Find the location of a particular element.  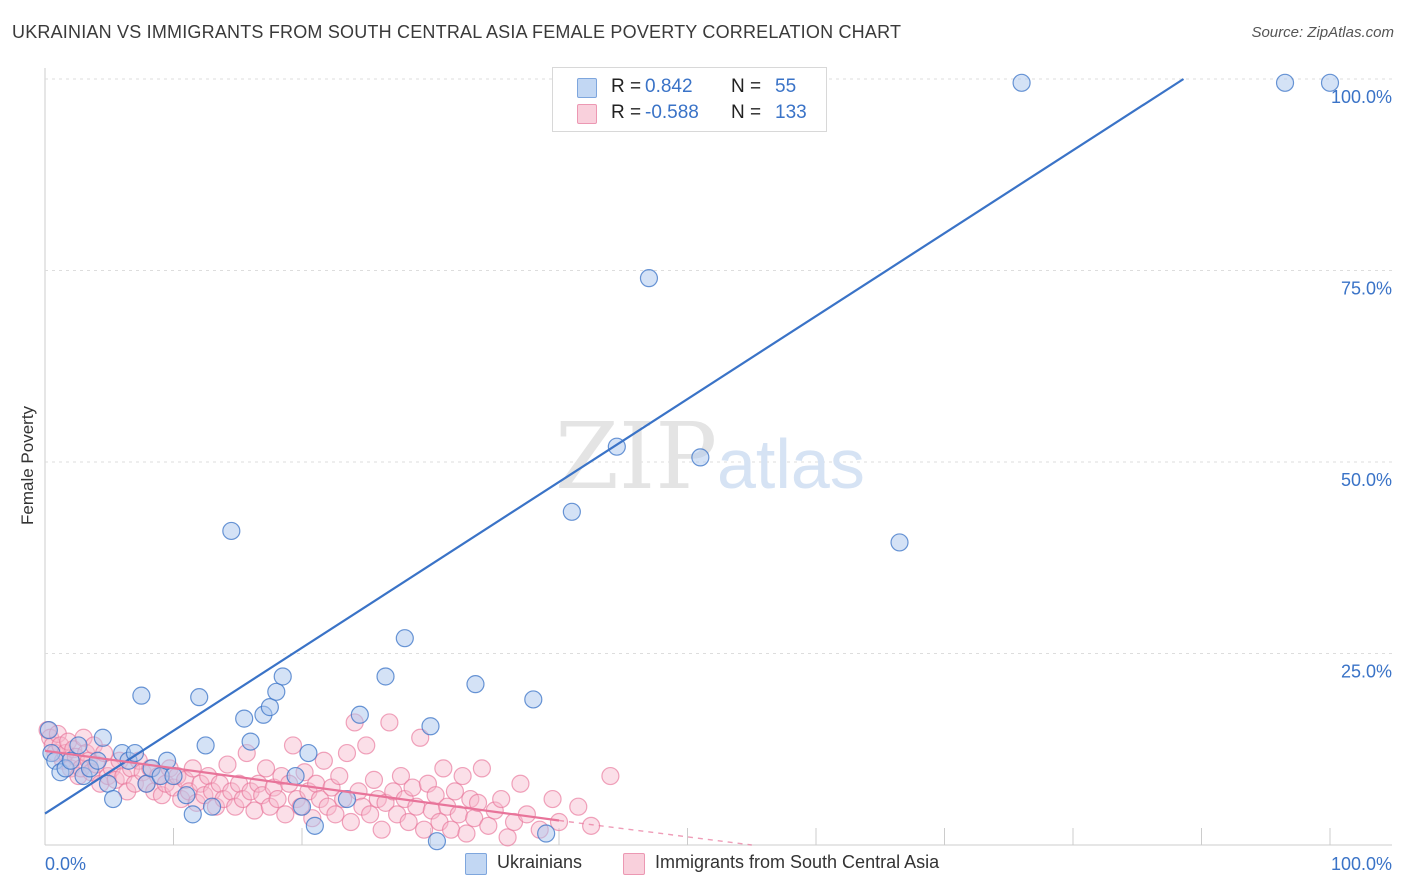

y-tick-label: 25.0% is located at coordinates (1366, 672).